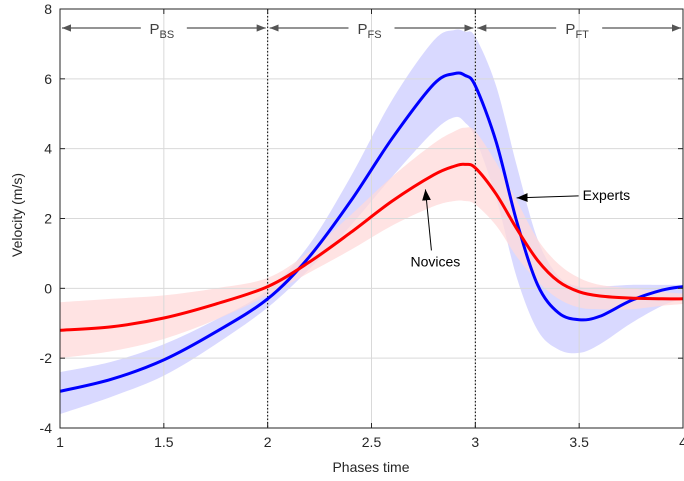 The height and width of the screenshot is (481, 684). I want to click on y-tick-label: 4, so click(48, 149).